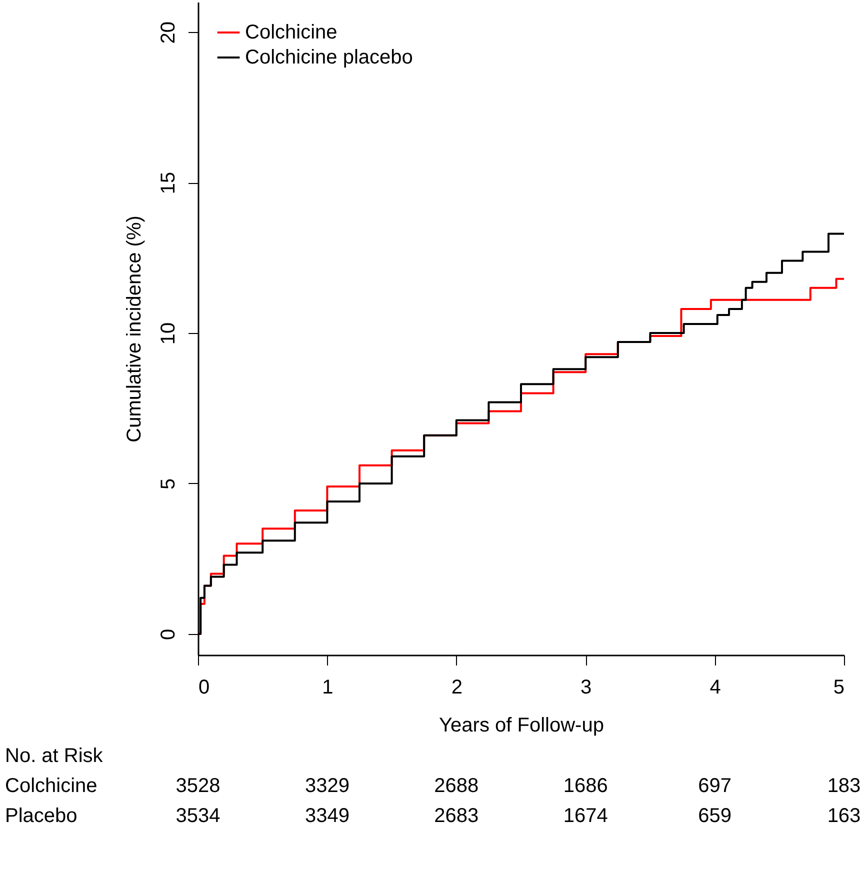  Describe the element at coordinates (433, 786) in the screenshot. I see `text: Colchicine 3528 3329 2688 1686 697 183` at that location.